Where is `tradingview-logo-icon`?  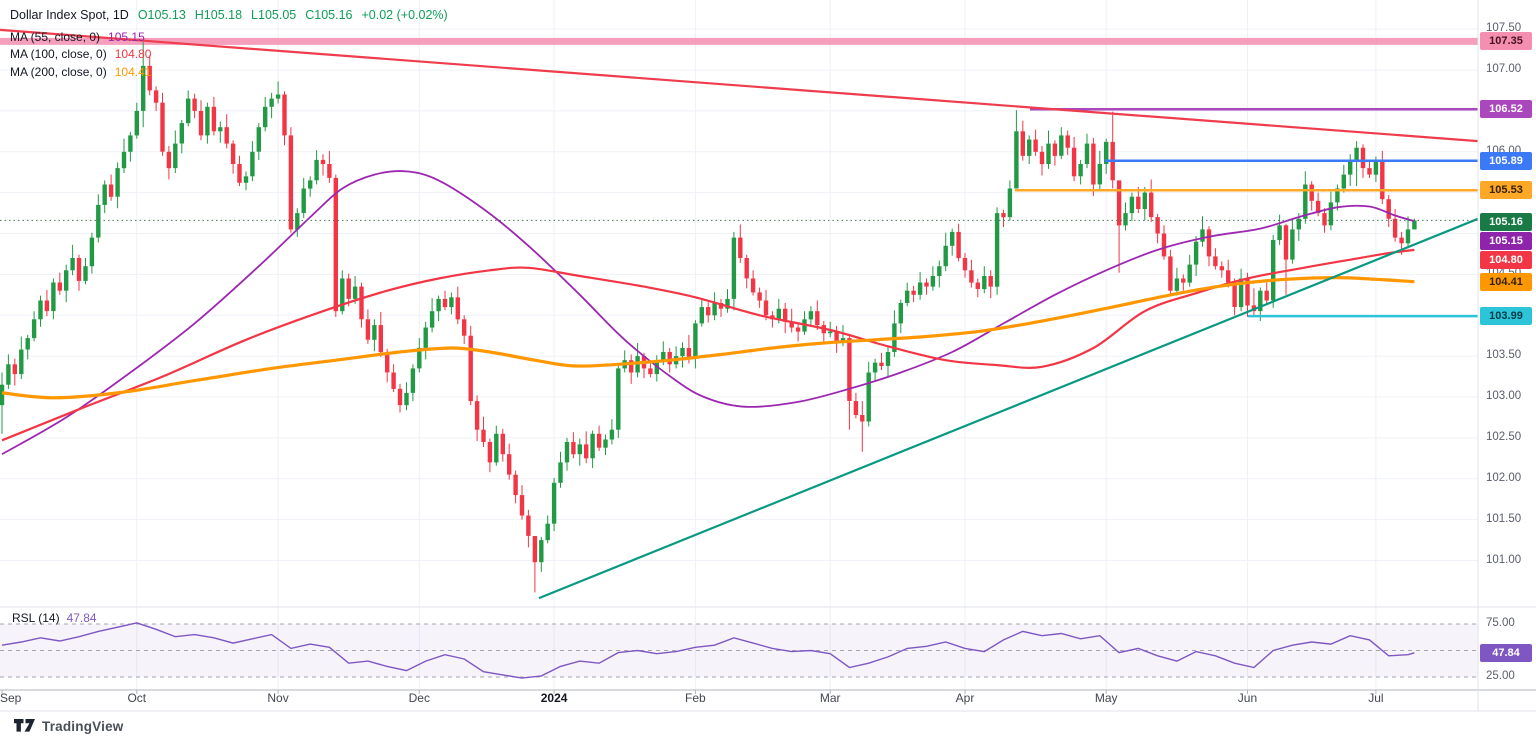 tradingview-logo-icon is located at coordinates (24, 725).